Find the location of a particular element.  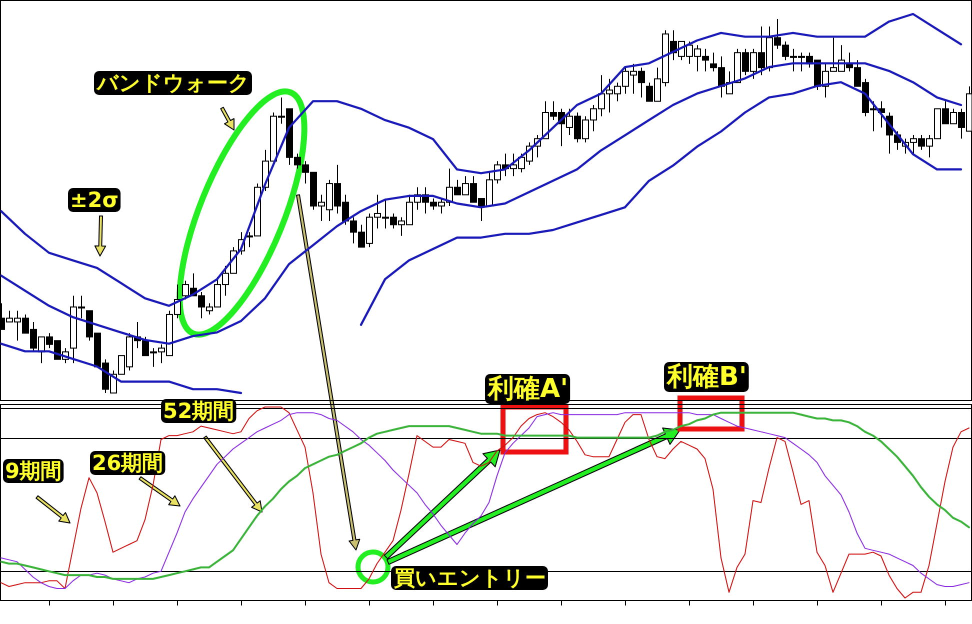

annotation: バンドウォーク is located at coordinates (173, 83).